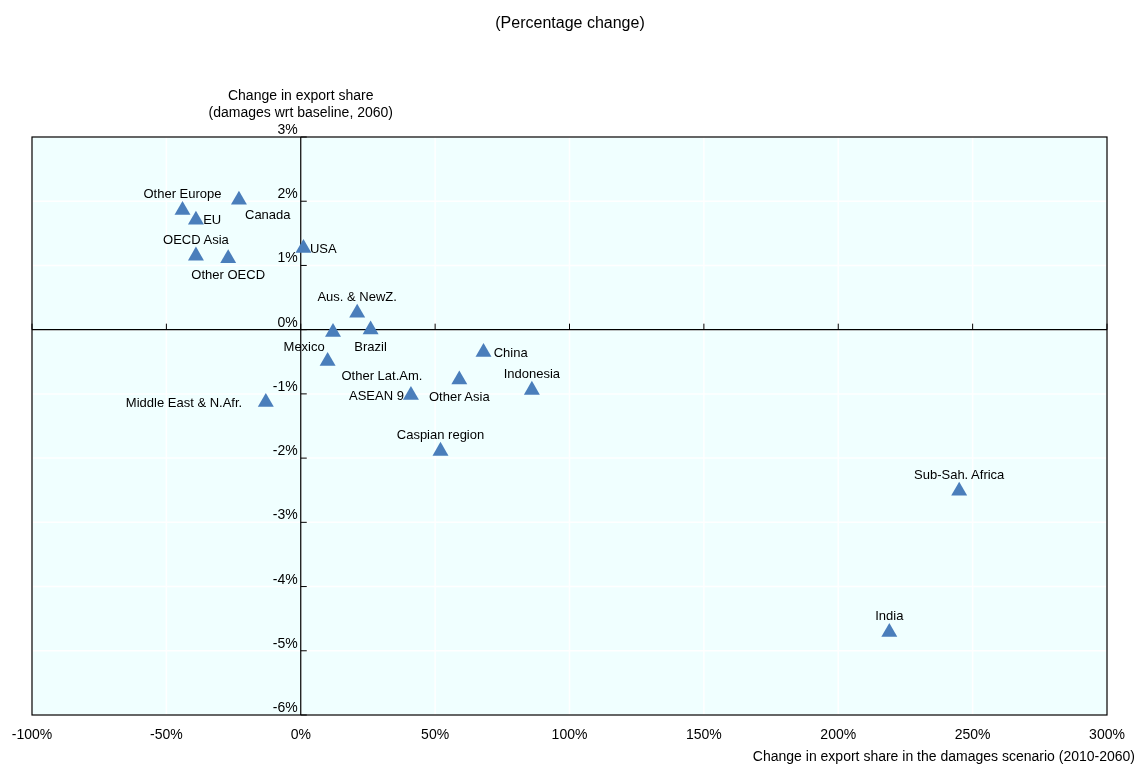  What do you see at coordinates (287, 129) in the screenshot?
I see `y-tick-label: 3%` at bounding box center [287, 129].